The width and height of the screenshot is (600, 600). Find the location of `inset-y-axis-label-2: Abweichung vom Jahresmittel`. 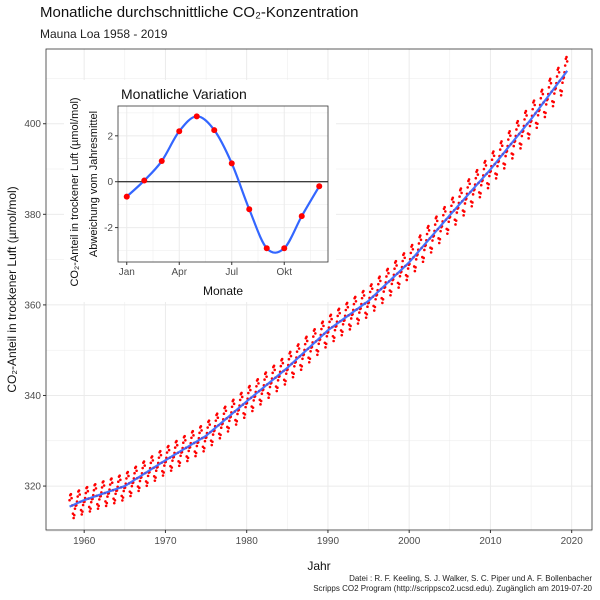

inset-y-axis-label-2: Abweichung vom Jahresmittel is located at coordinates (94, 184).